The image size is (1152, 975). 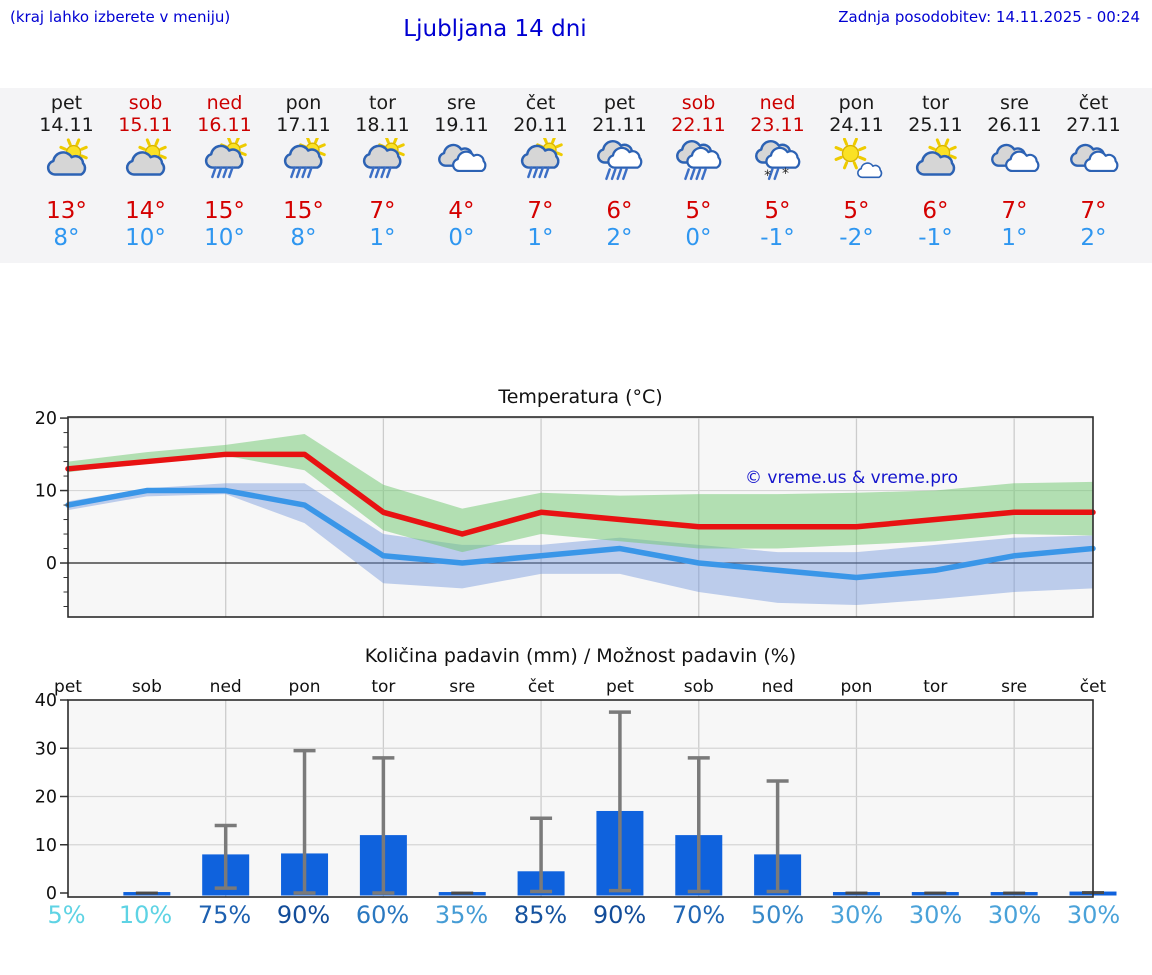 I want to click on precip-probability: 10%, so click(x=145, y=915).